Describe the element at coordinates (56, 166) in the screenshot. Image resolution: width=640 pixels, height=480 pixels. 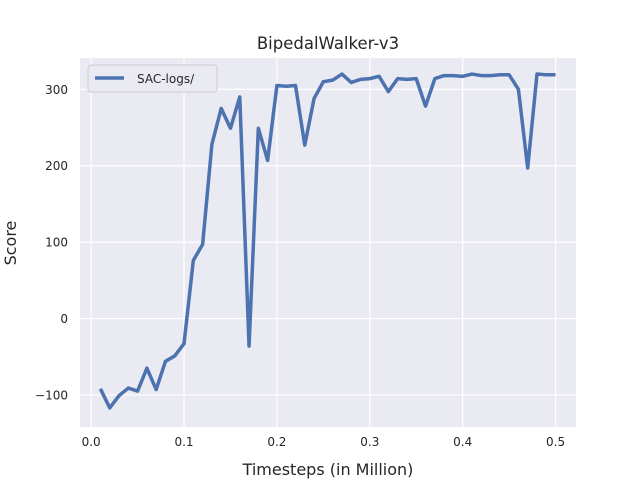
I see `y-tick-label: 200` at that location.